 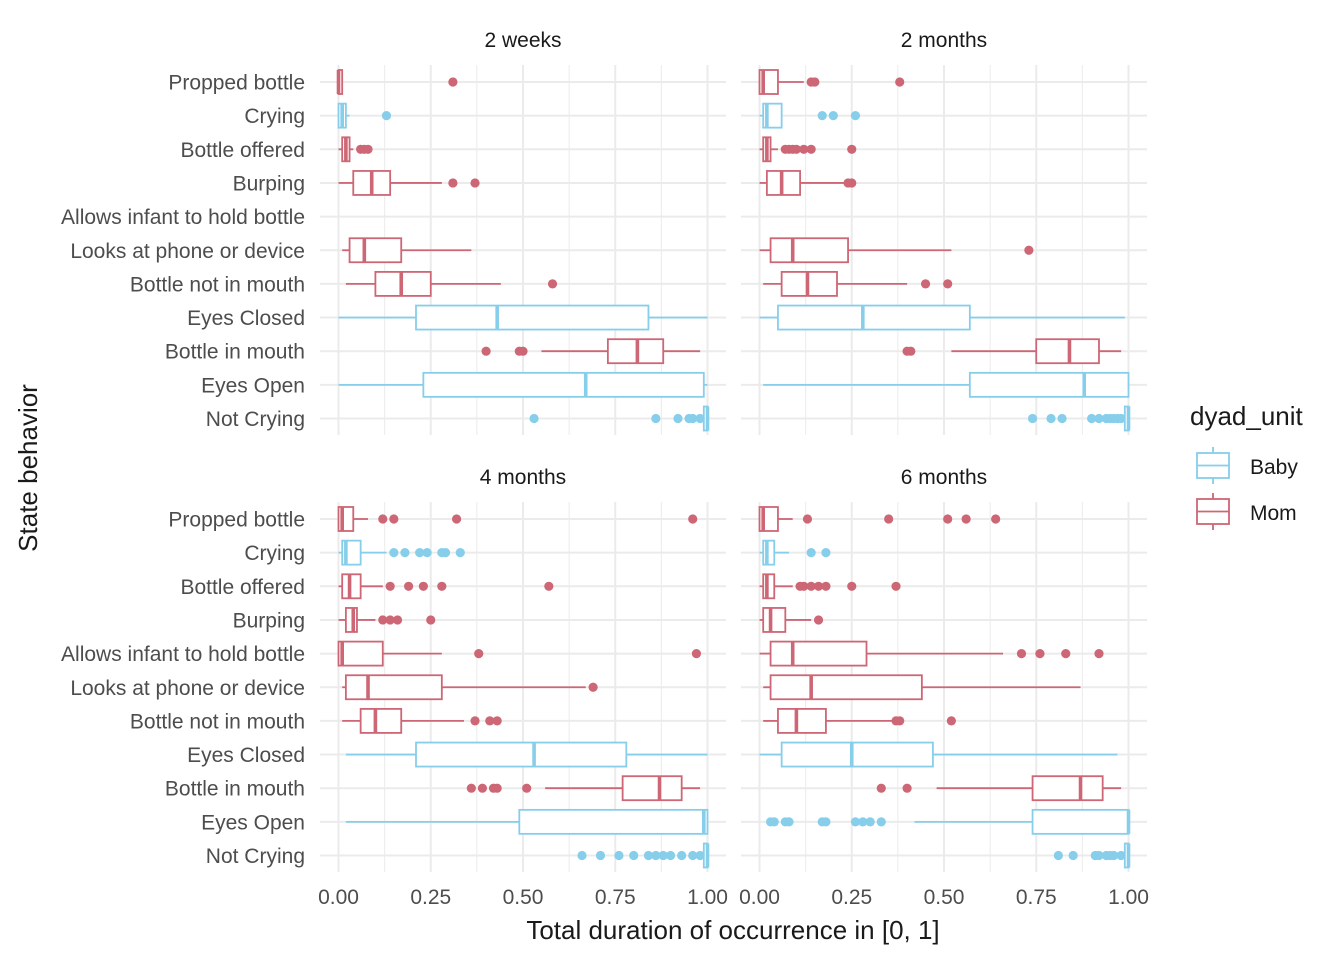 I want to click on x-tick-label: 0.00, so click(x=338, y=897).